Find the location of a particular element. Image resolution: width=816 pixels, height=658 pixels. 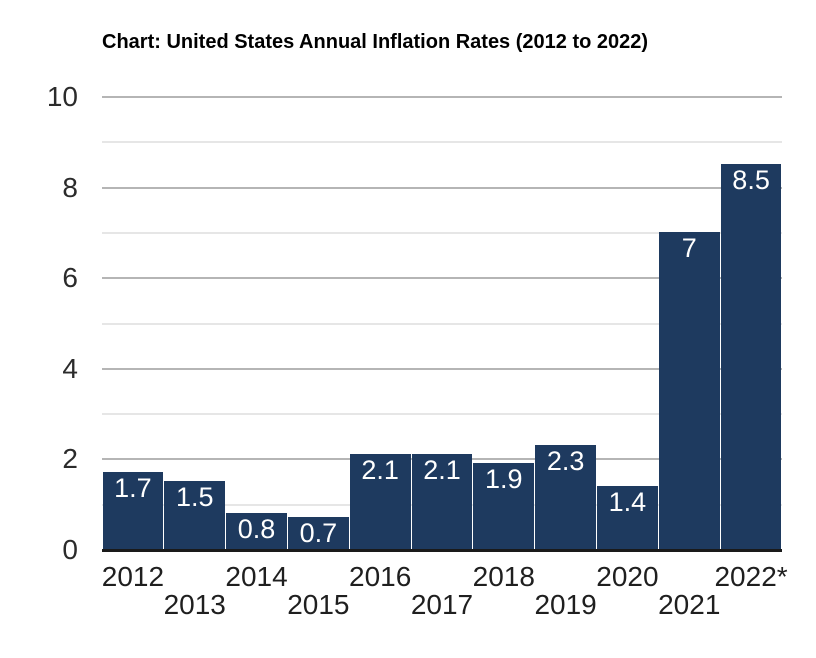

y-tick-label: 10 is located at coordinates (62, 96).